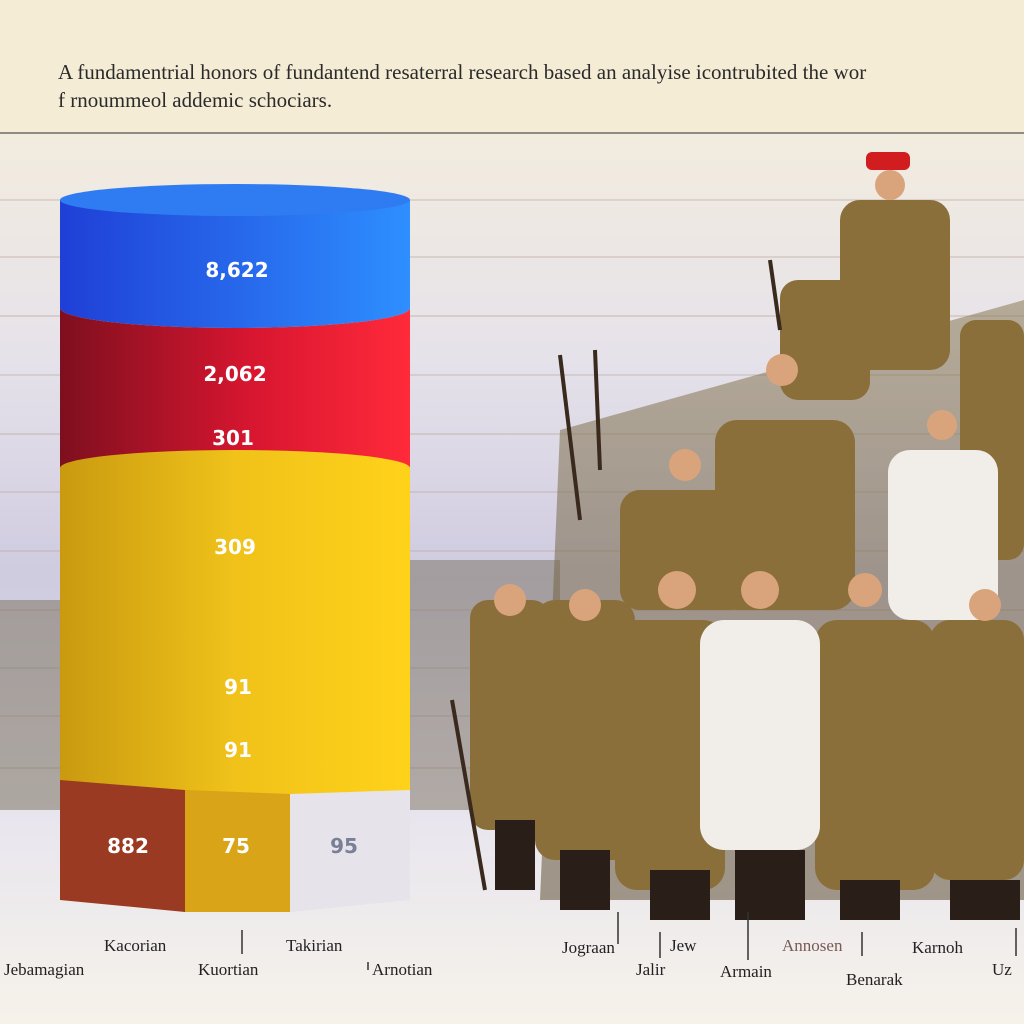  I want to click on category-label-10: Annosen, so click(812, 945).